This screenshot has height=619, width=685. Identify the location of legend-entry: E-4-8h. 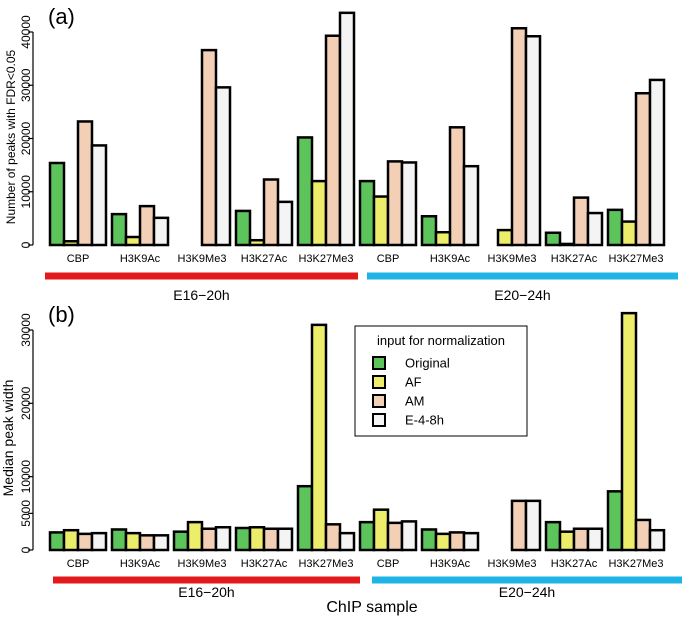
(424, 420).